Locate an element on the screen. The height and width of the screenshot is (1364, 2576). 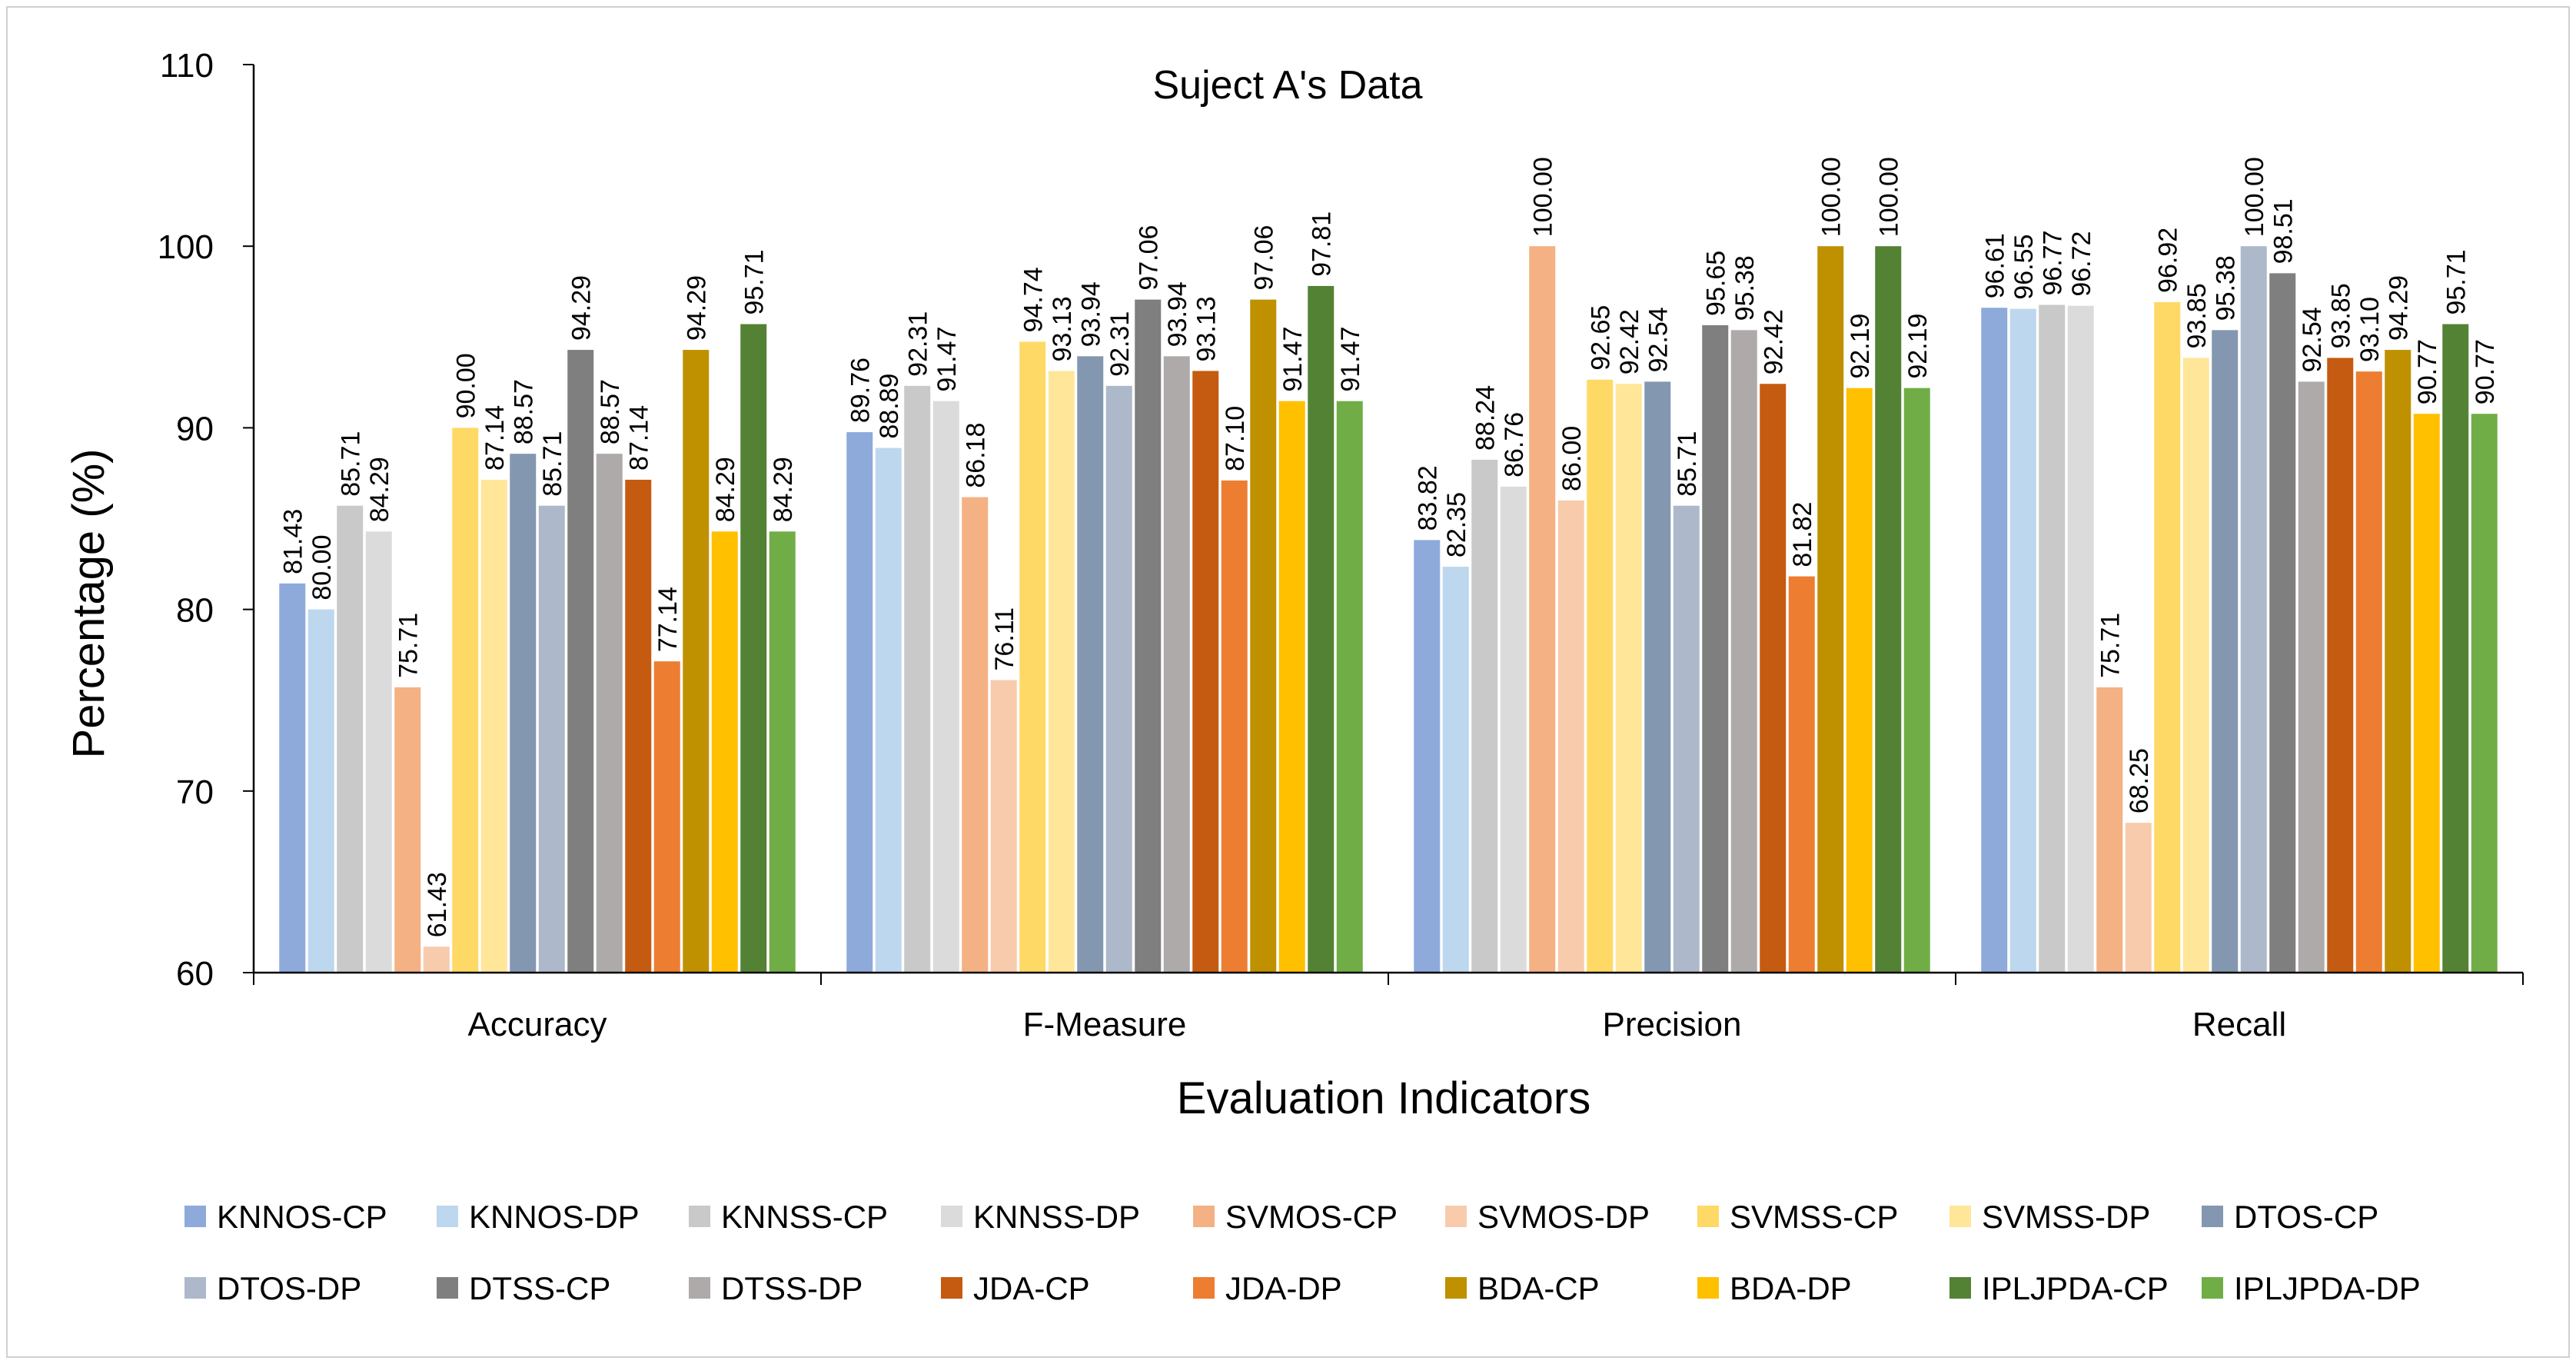
legend-label: JDA-DP is located at coordinates (1283, 1288).